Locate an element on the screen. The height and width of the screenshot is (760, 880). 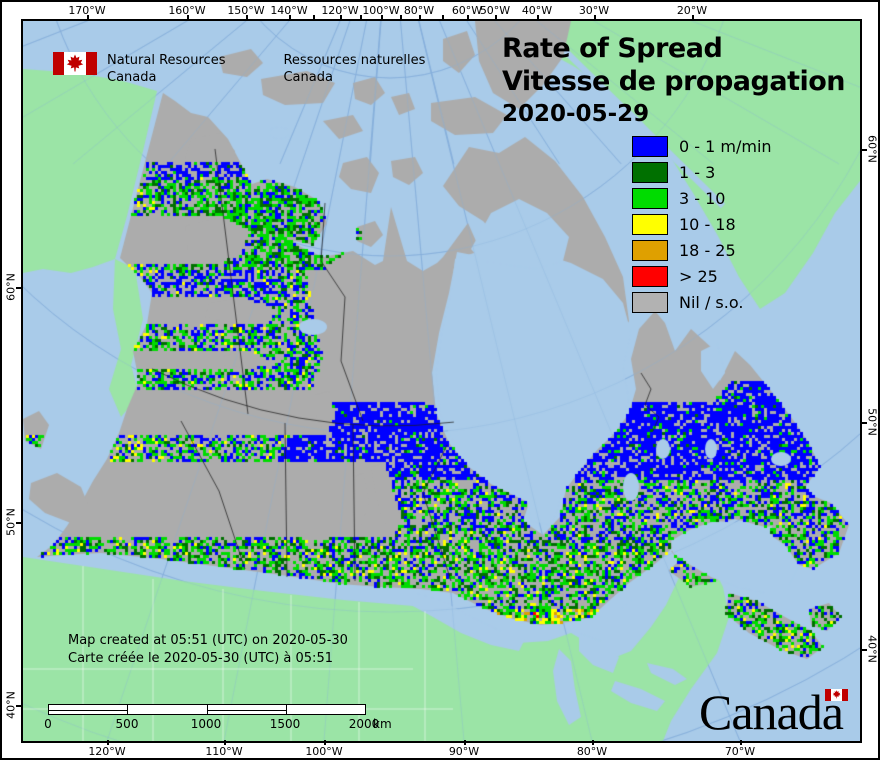
legend-row: 1 - 3 is located at coordinates (702, 172).